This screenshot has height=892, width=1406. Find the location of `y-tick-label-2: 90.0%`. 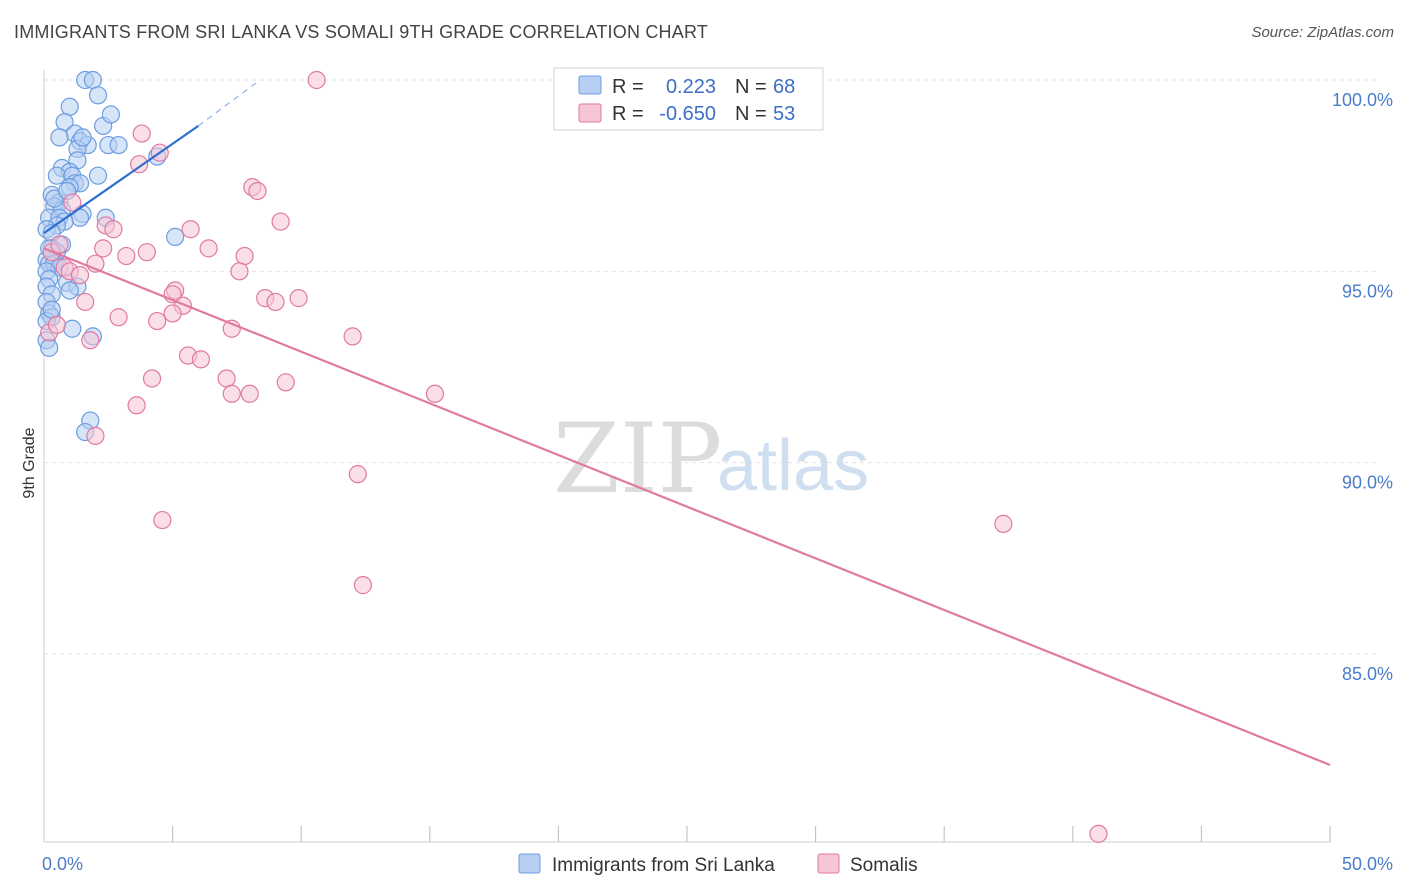

y-tick-label-2: 90.0% is located at coordinates (1367, 483).